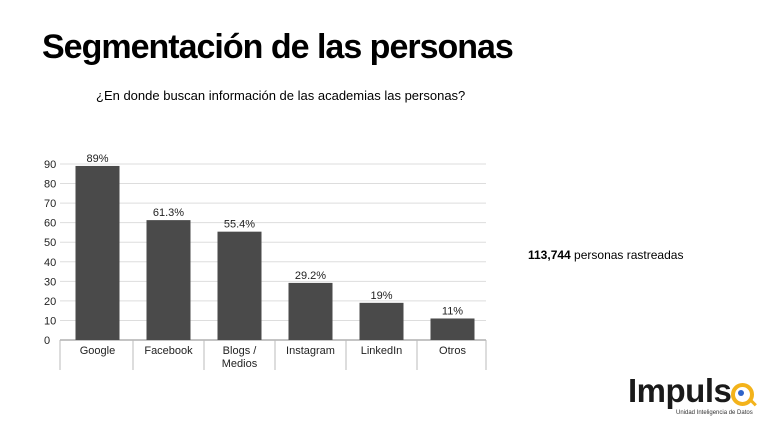 Image resolution: width=770 pixels, height=432 pixels. Describe the element at coordinates (50, 165) in the screenshot. I see `y-tick-label: 90` at that location.